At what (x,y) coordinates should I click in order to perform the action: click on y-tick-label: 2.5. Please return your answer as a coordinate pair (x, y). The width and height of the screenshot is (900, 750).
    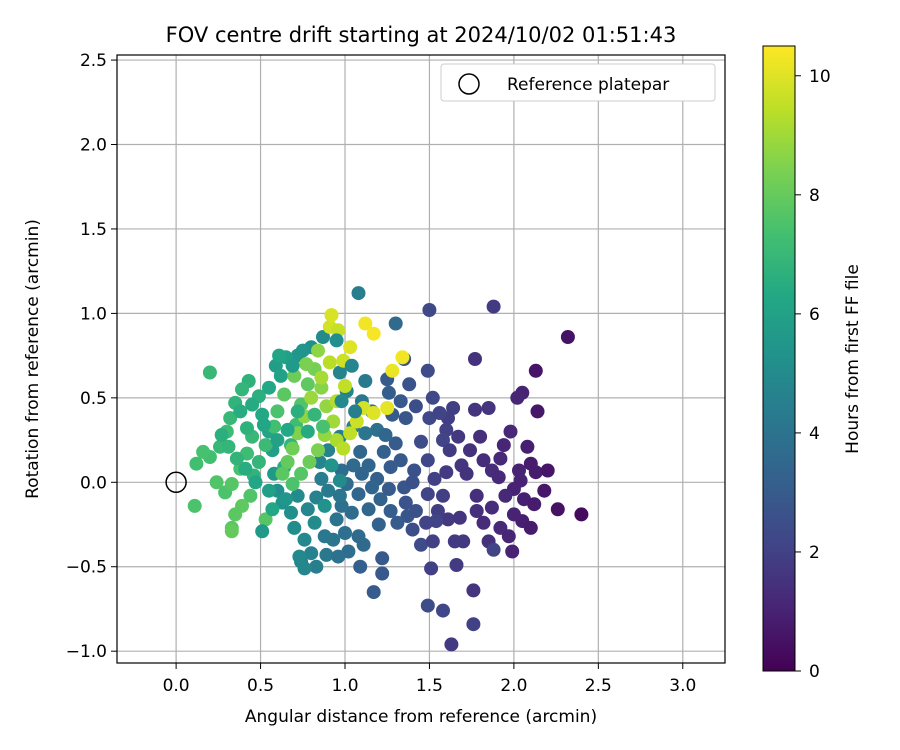
    Looking at the image, I should click on (93, 61).